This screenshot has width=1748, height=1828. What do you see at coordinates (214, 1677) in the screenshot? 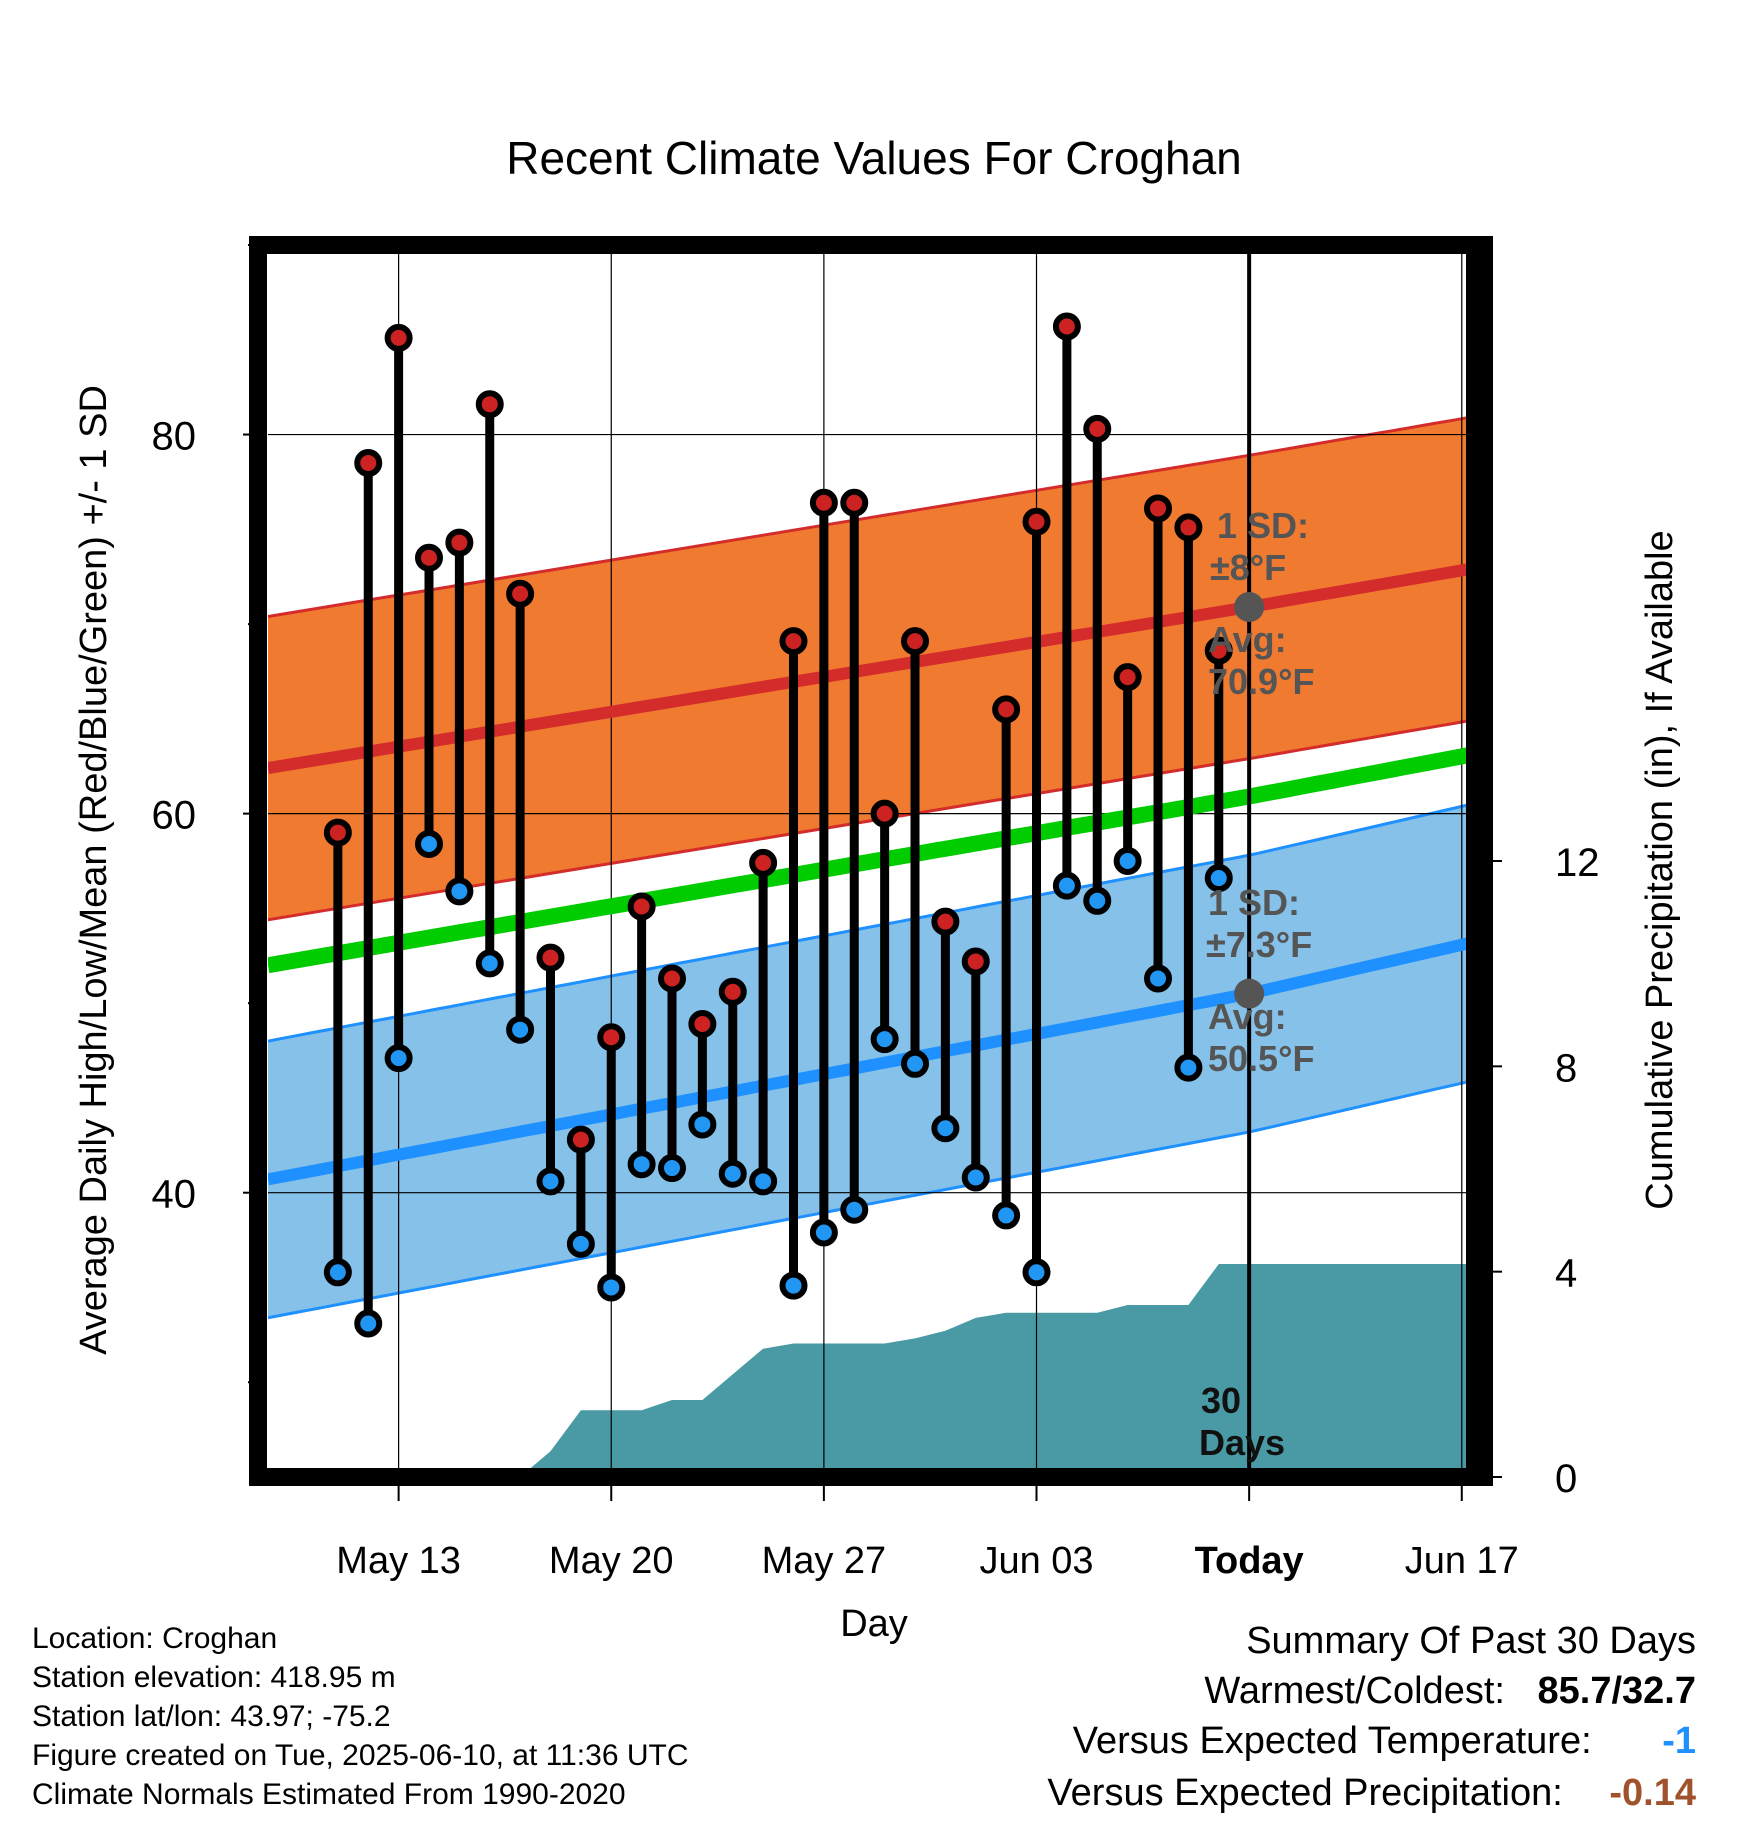
I see `footer-elevation: Station elevation: 418.95 m` at bounding box center [214, 1677].